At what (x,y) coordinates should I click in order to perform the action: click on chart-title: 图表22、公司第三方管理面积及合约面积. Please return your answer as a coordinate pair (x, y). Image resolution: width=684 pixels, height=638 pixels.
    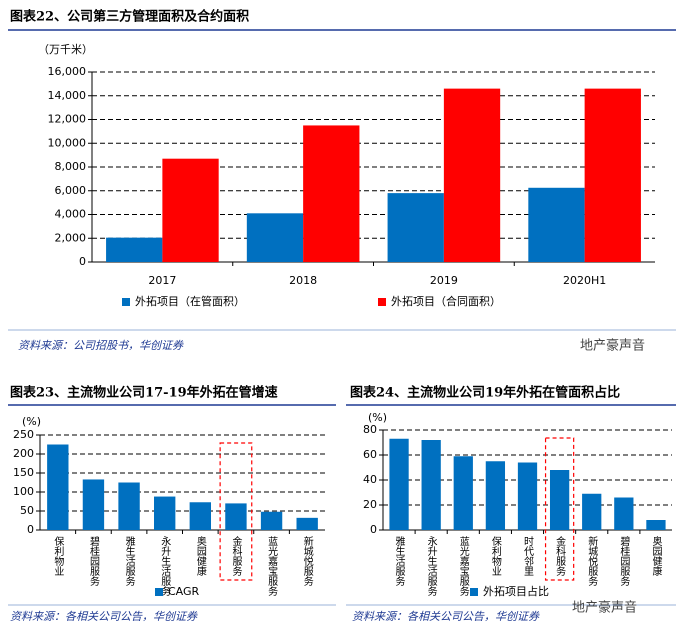
    Looking at the image, I should click on (129, 17).